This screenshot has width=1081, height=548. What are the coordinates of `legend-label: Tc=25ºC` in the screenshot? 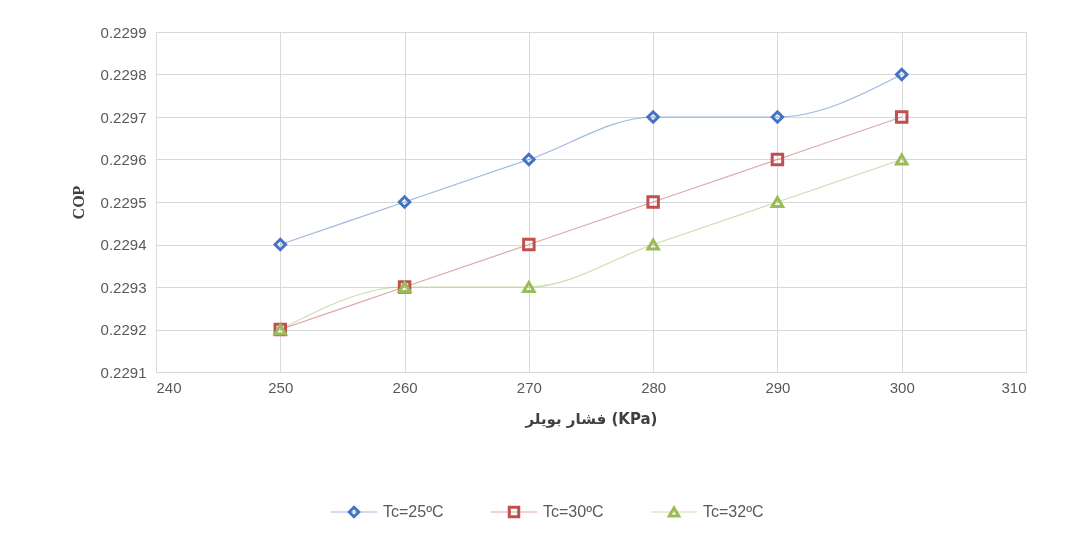 It's located at (413, 511).